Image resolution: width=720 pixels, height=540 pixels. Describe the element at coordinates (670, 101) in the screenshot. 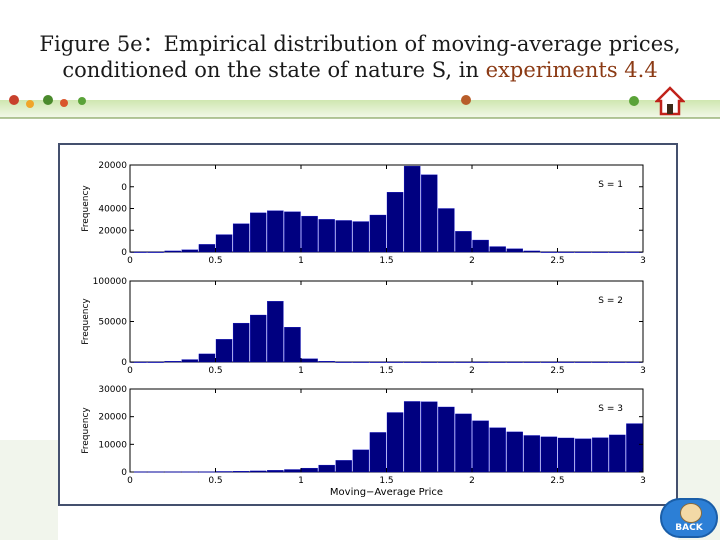

I see `home-icon` at that location.